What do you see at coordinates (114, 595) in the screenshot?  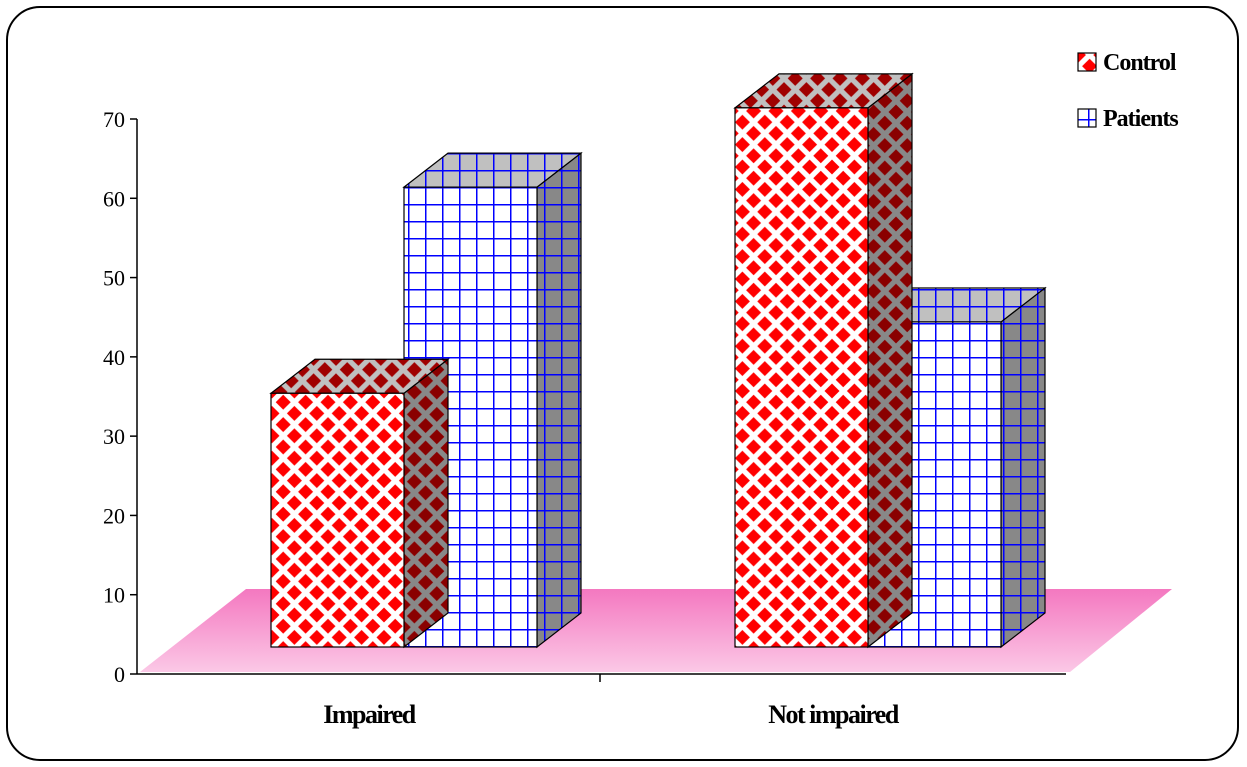 I see `y-tick-label: 10` at bounding box center [114, 595].